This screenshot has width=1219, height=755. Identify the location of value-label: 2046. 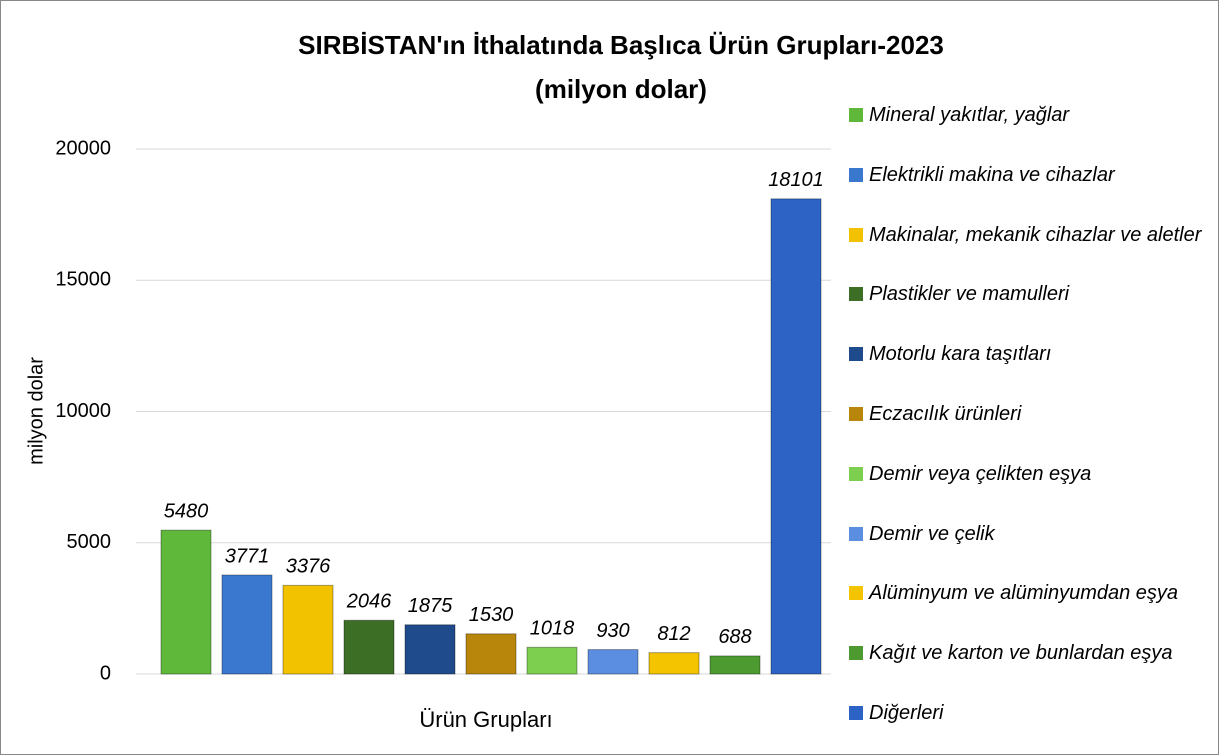
(369, 602).